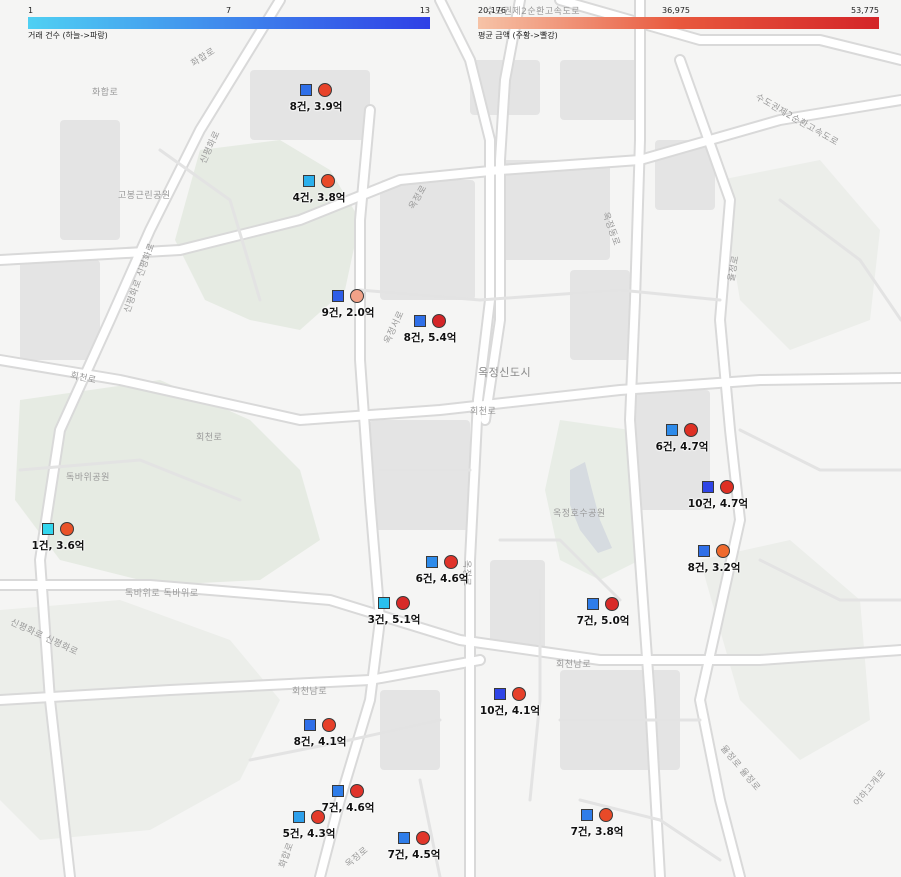 The height and width of the screenshot is (877, 901). What do you see at coordinates (442, 579) in the screenshot?
I see `marker-label: 6건, 4.6억` at bounding box center [442, 579].